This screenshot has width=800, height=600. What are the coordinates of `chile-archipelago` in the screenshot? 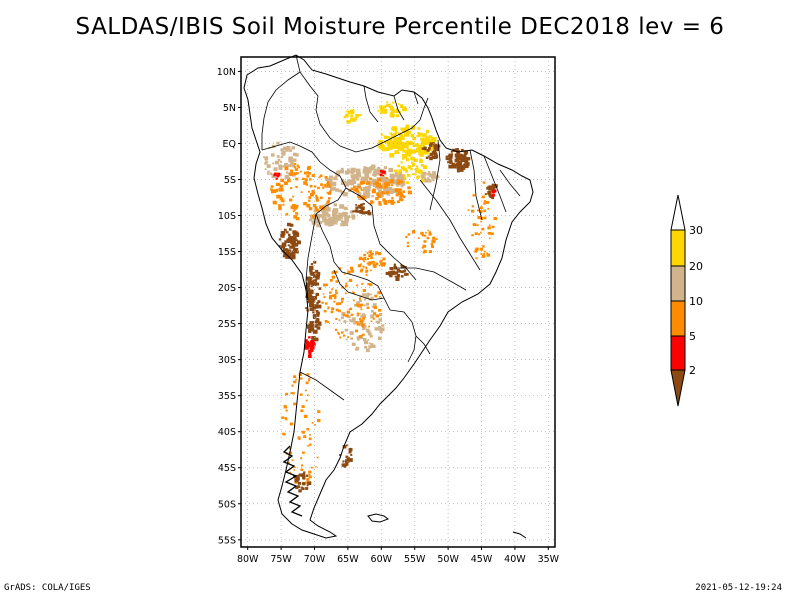 It's located at (292, 481).